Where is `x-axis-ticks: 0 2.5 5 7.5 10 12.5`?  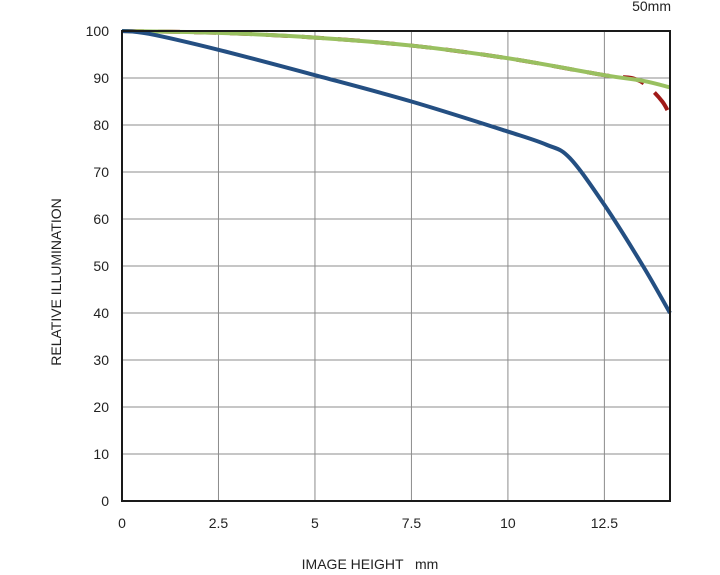 x-axis-ticks: 0 2.5 5 7.5 10 12.5 is located at coordinates (368, 523).